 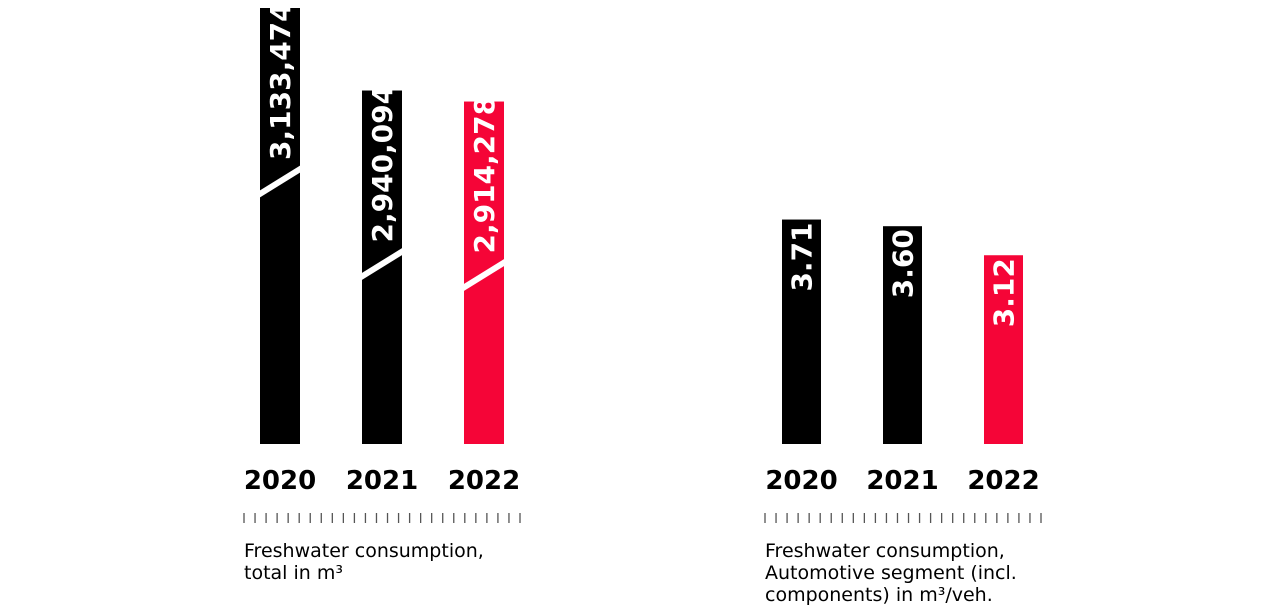 I want to click on caption-total-freshwater: Freshwater consumption, total in m³, so click(x=394, y=562).